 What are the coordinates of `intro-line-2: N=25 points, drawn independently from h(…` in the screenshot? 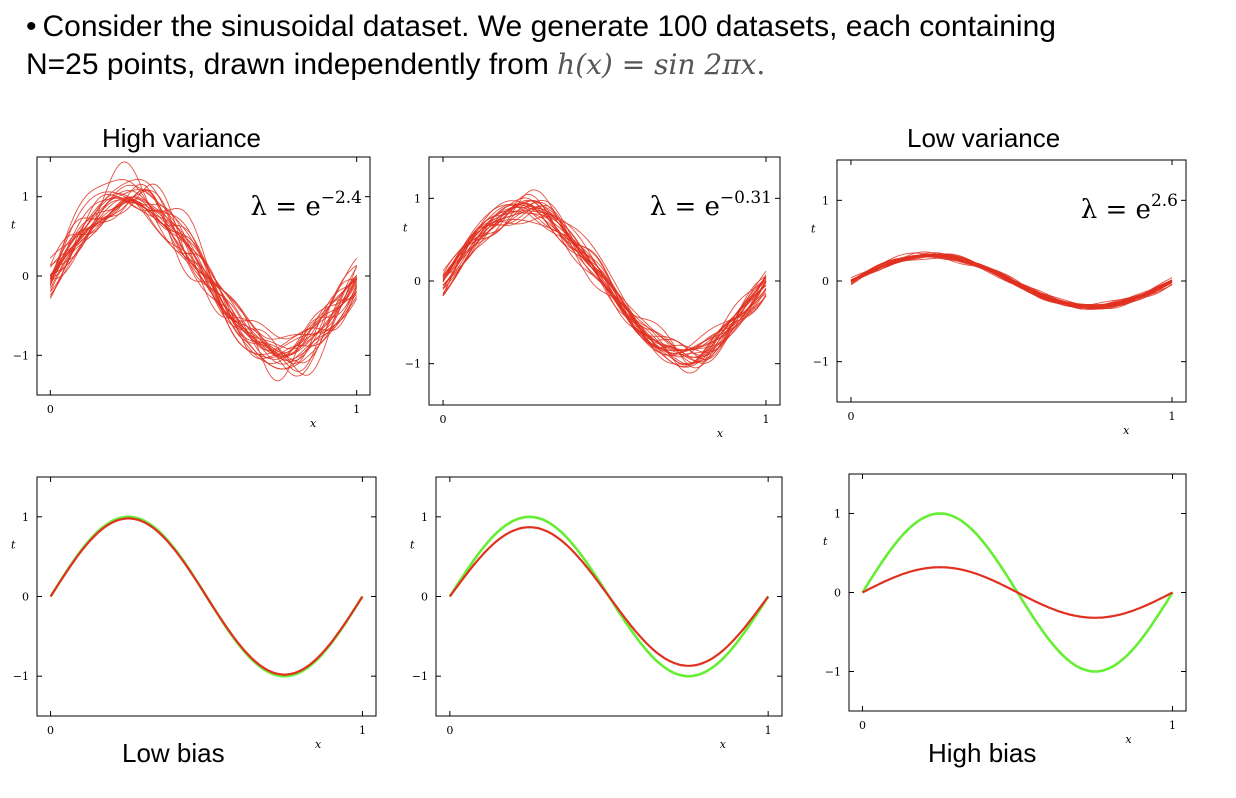 It's located at (621, 65).